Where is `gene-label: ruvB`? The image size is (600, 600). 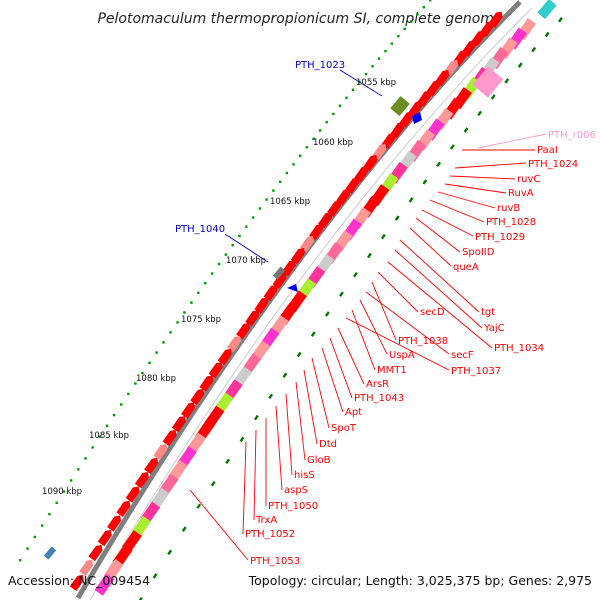 gene-label: ruvB is located at coordinates (508, 208).